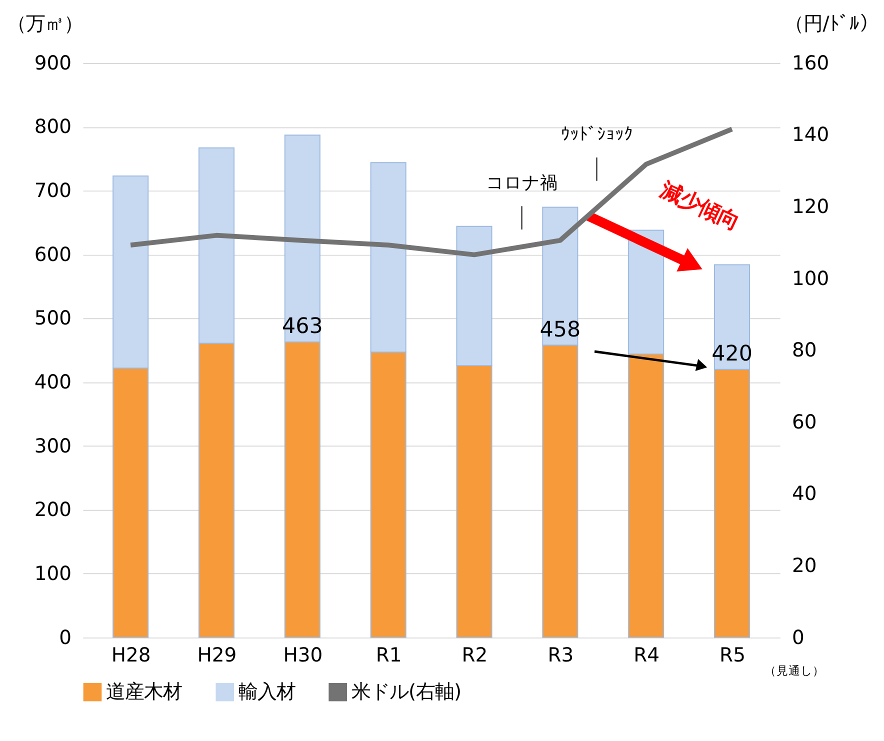 Image resolution: width=884 pixels, height=741 pixels. I want to click on x-tick-label: R1, so click(389, 654).